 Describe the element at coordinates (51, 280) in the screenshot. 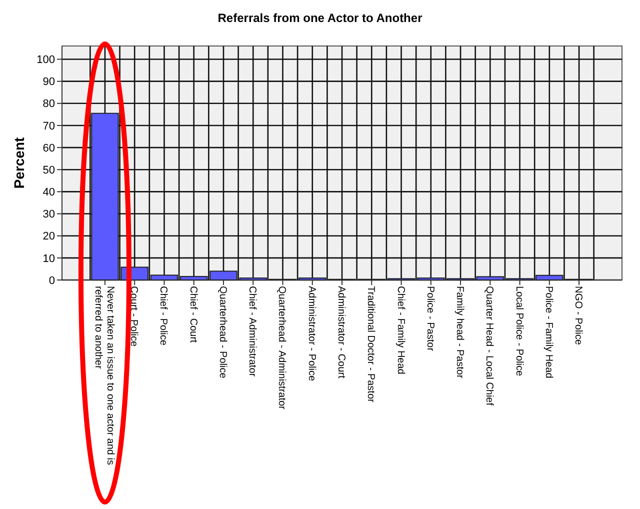

I see `y-tick-label: 0` at that location.